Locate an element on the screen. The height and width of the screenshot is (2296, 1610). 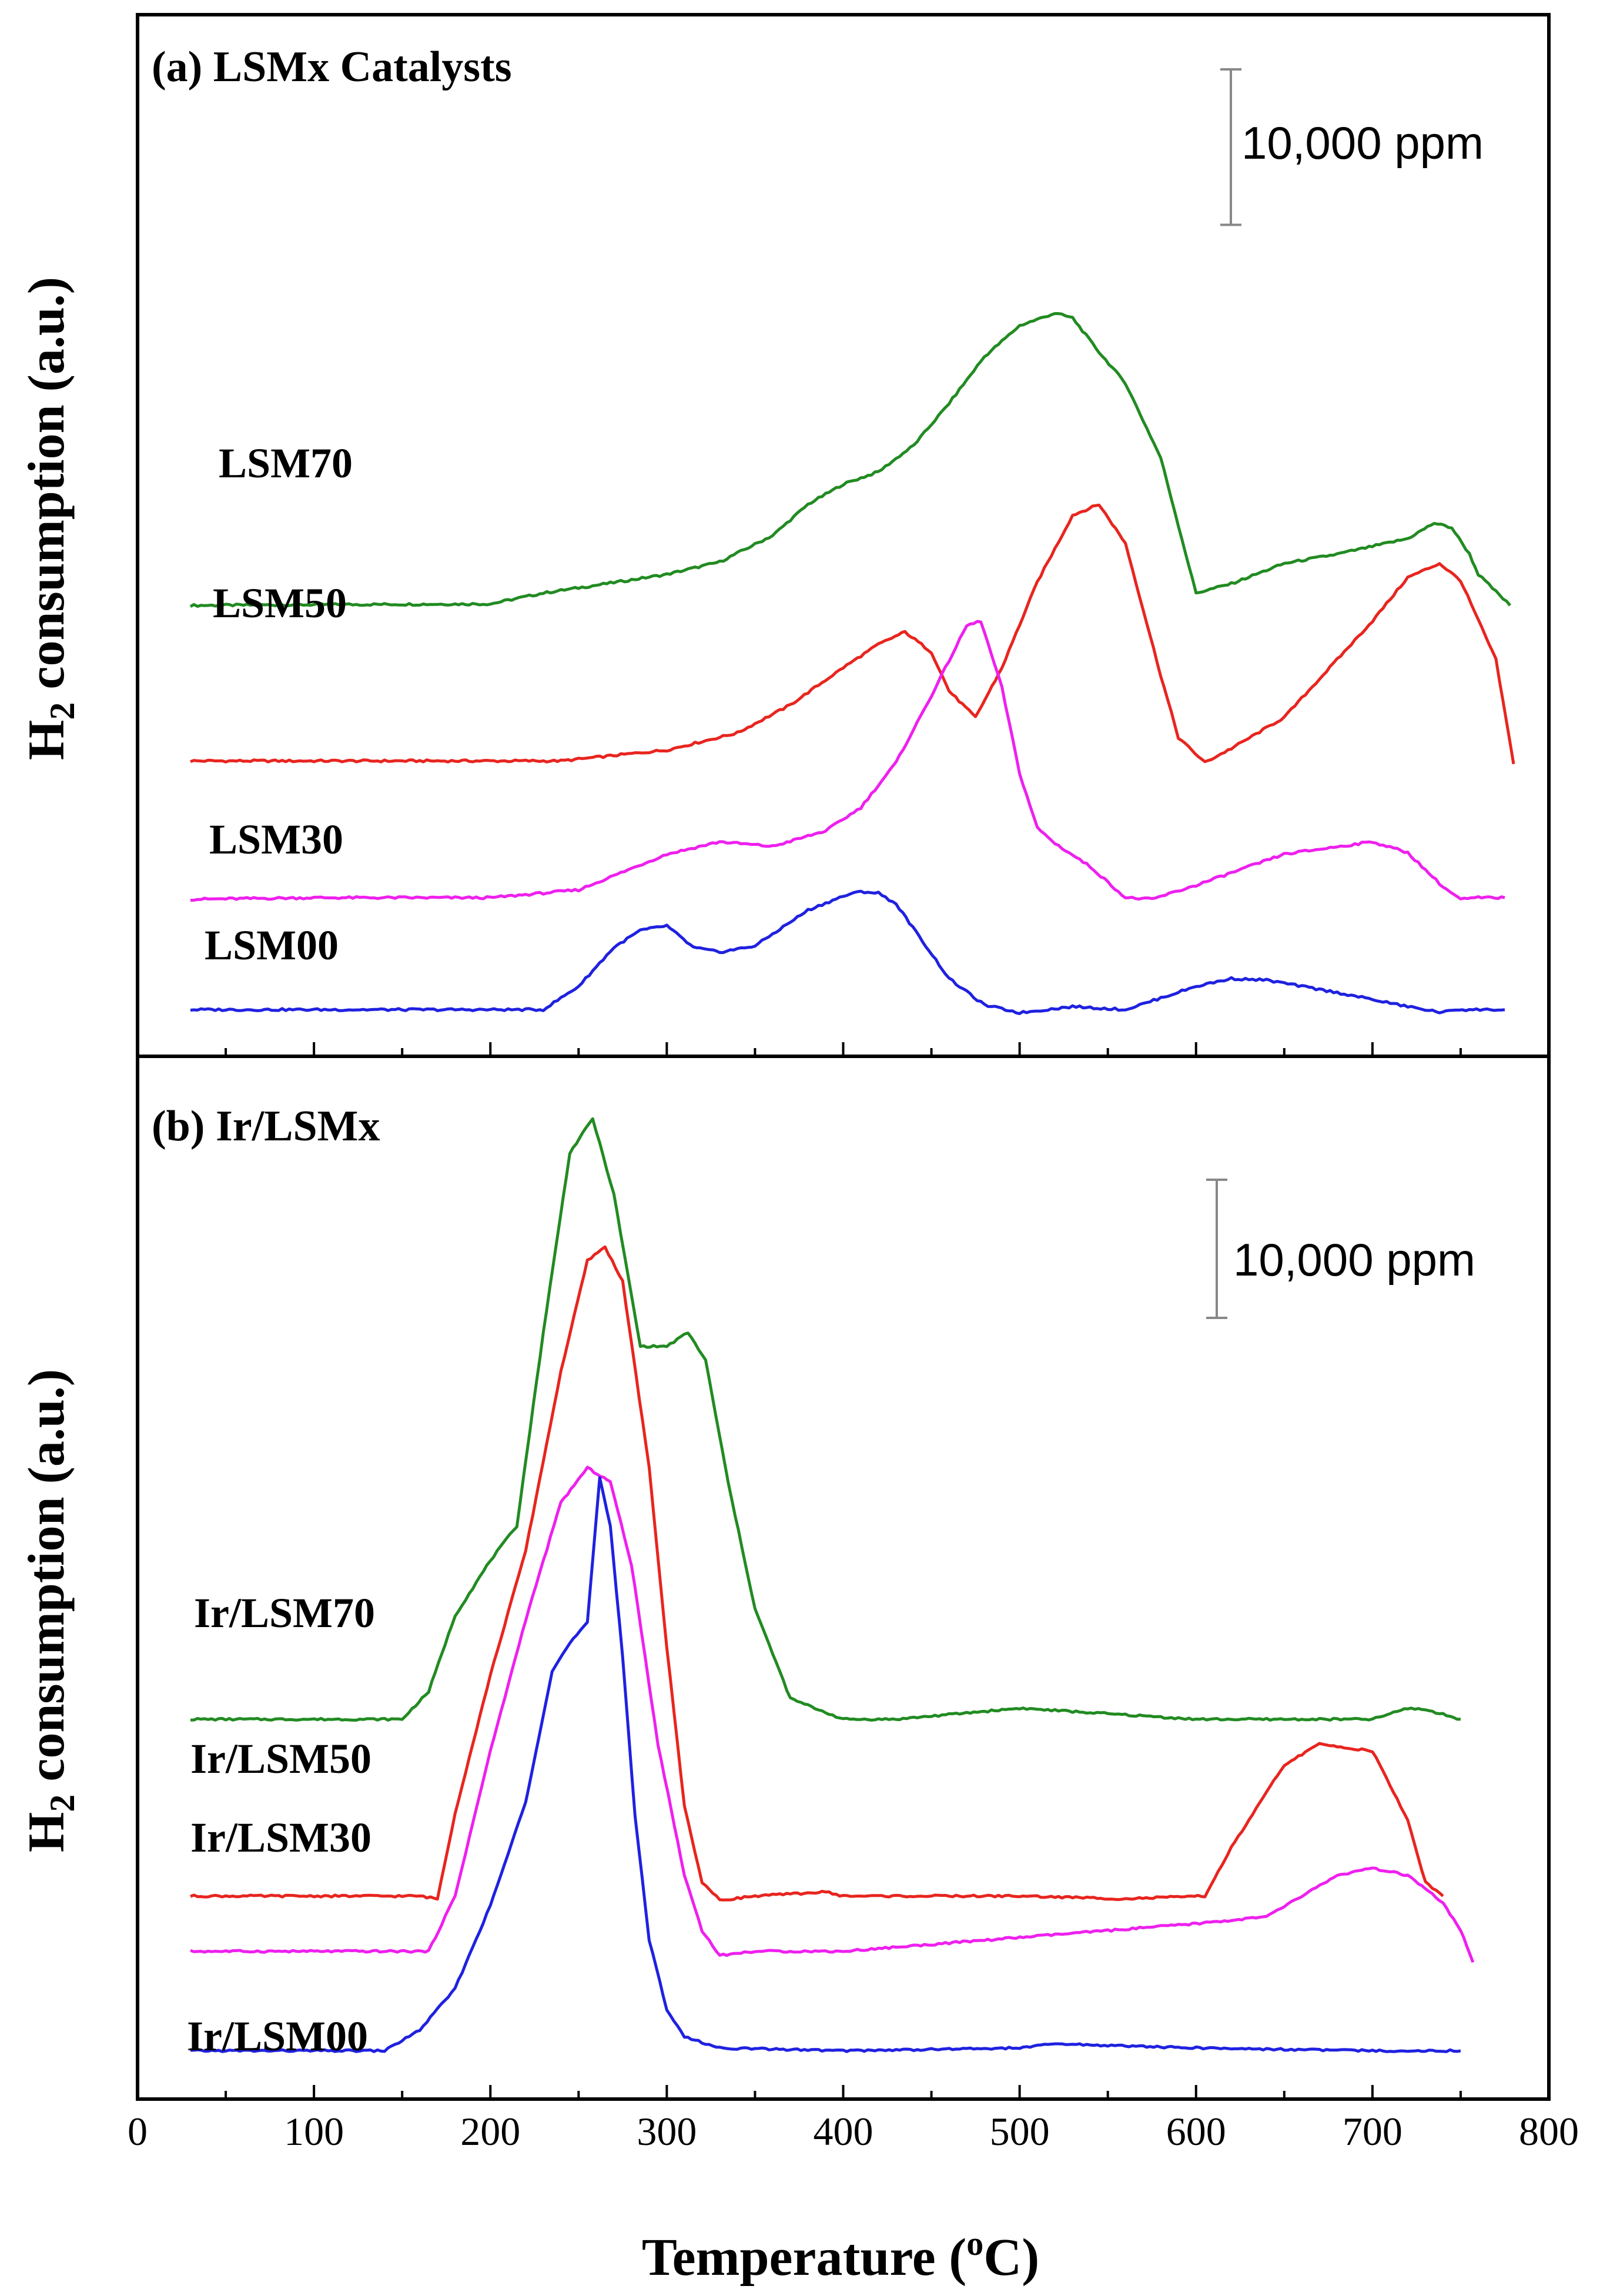
series-label-lsm70: LSM70 is located at coordinates (286, 463).